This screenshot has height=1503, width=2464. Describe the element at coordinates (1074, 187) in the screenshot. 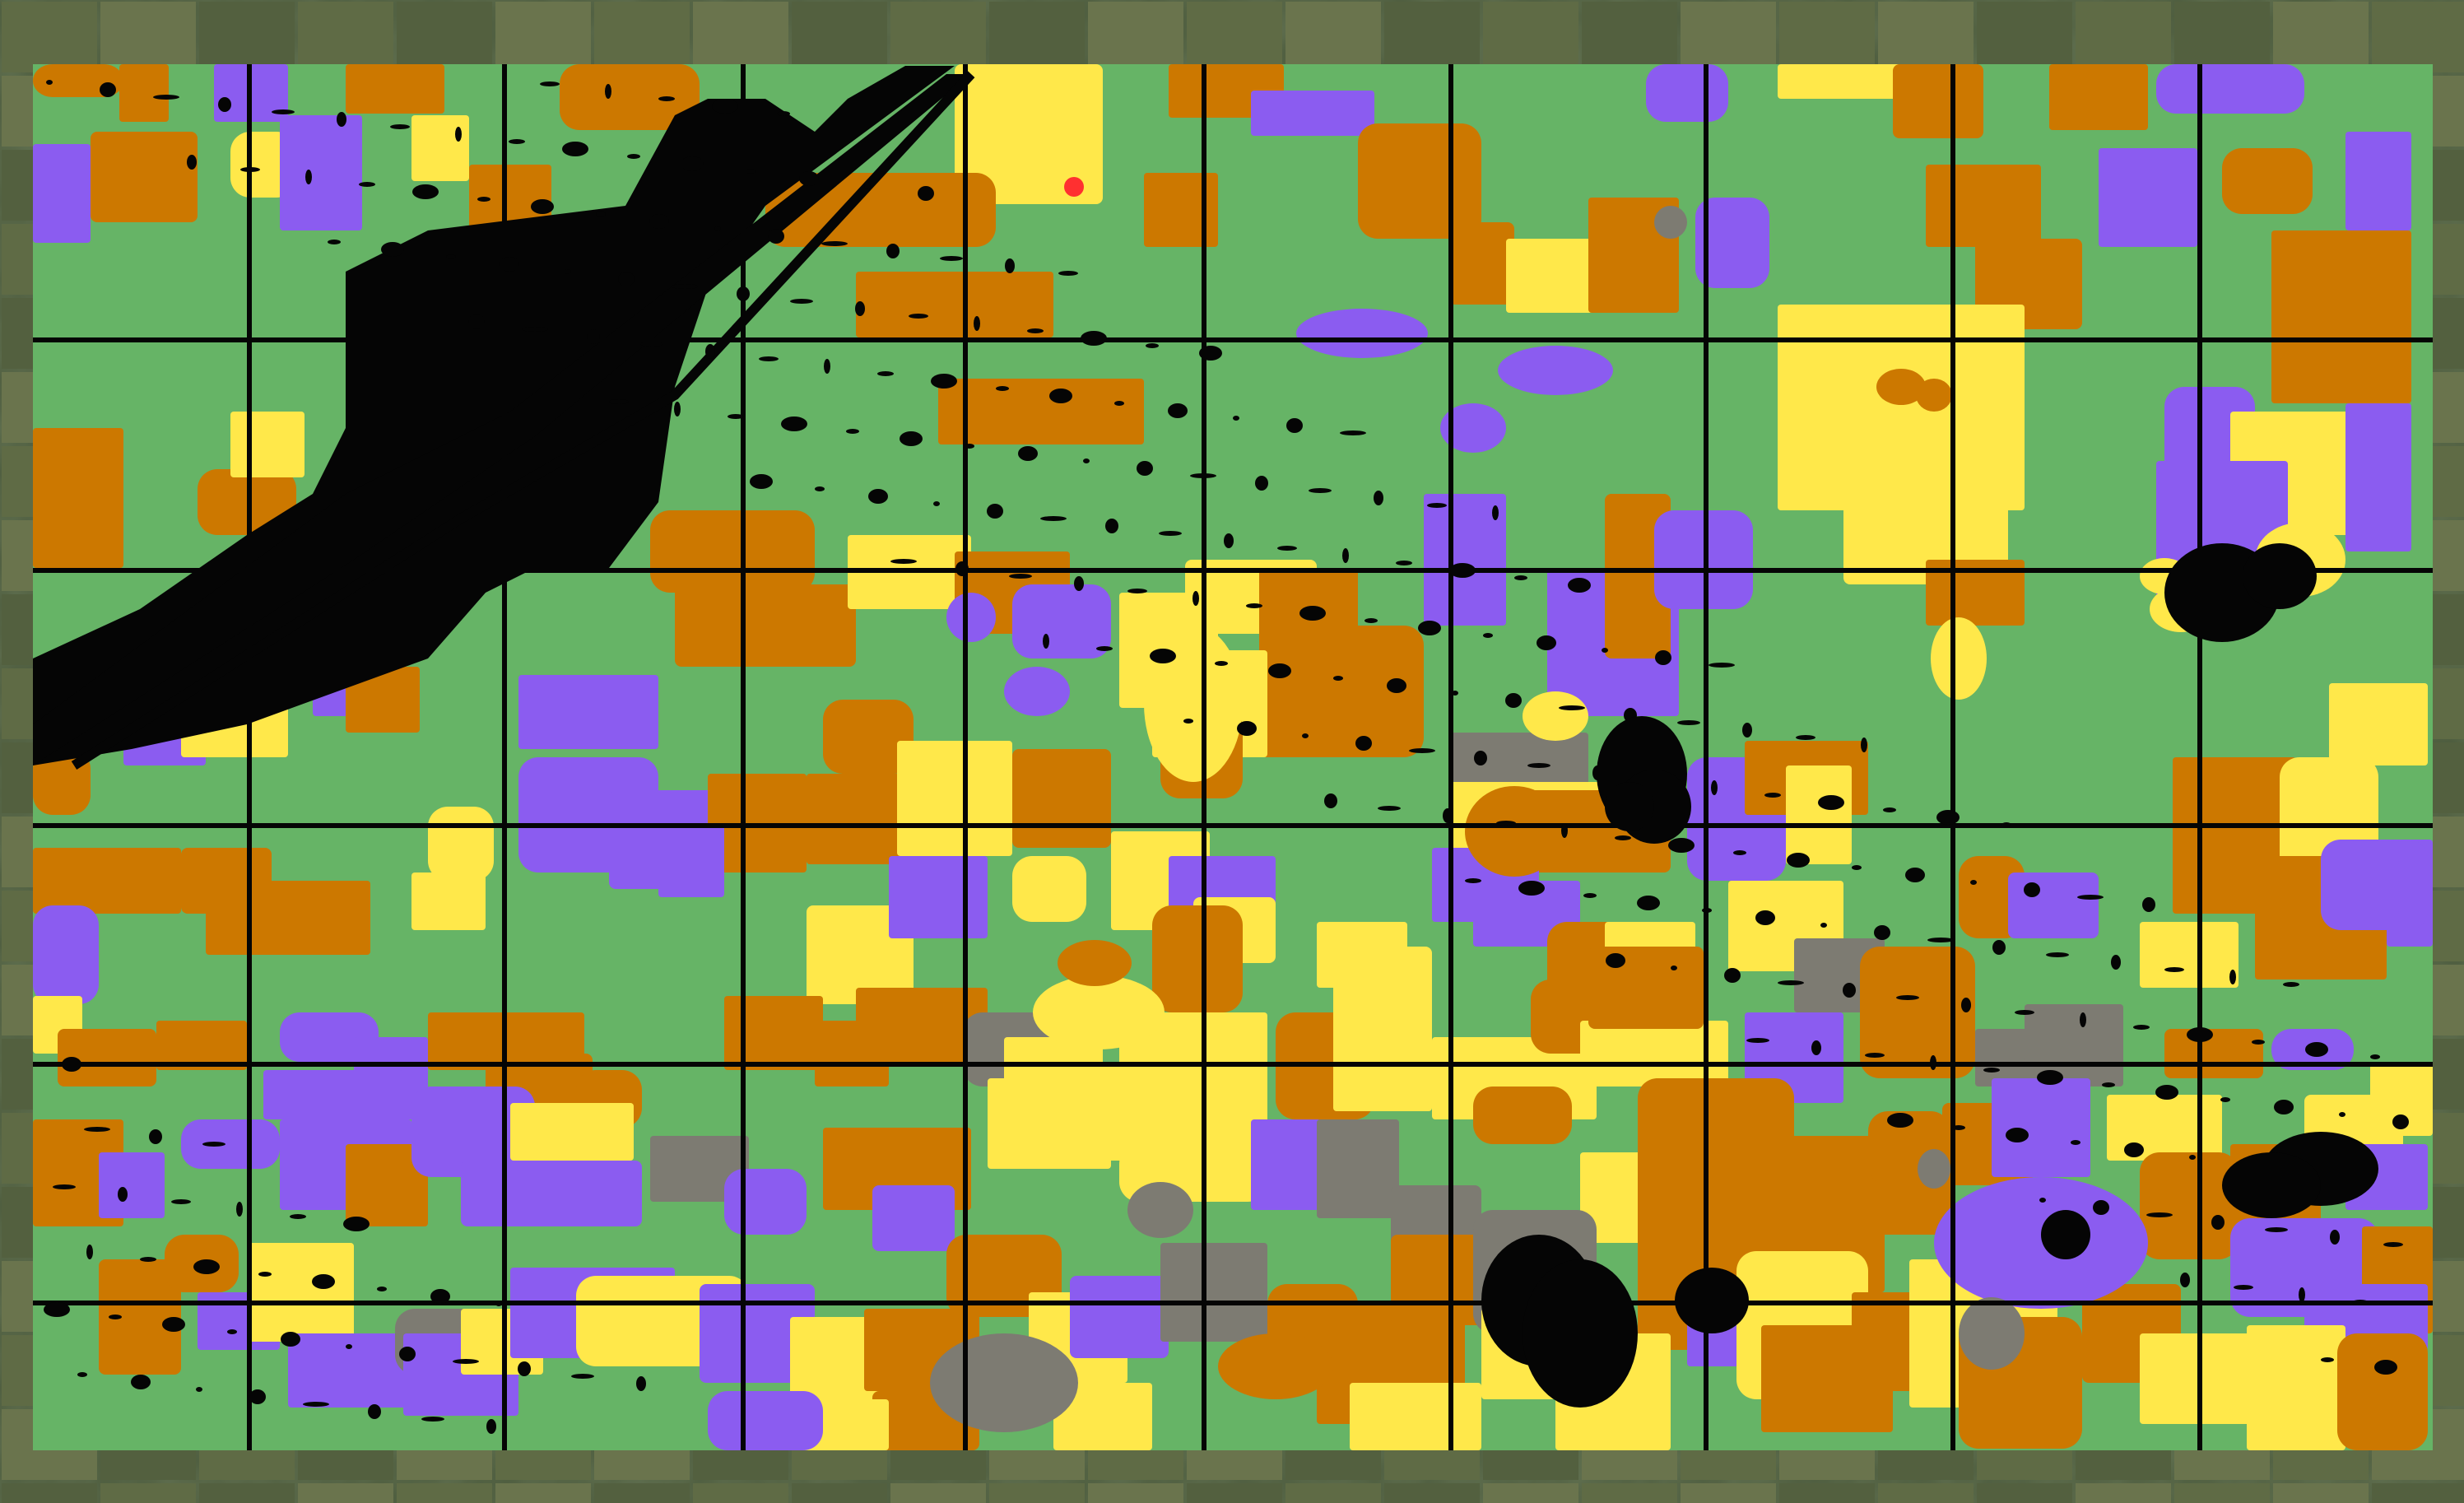

I see `red-location-dot-icon` at that location.